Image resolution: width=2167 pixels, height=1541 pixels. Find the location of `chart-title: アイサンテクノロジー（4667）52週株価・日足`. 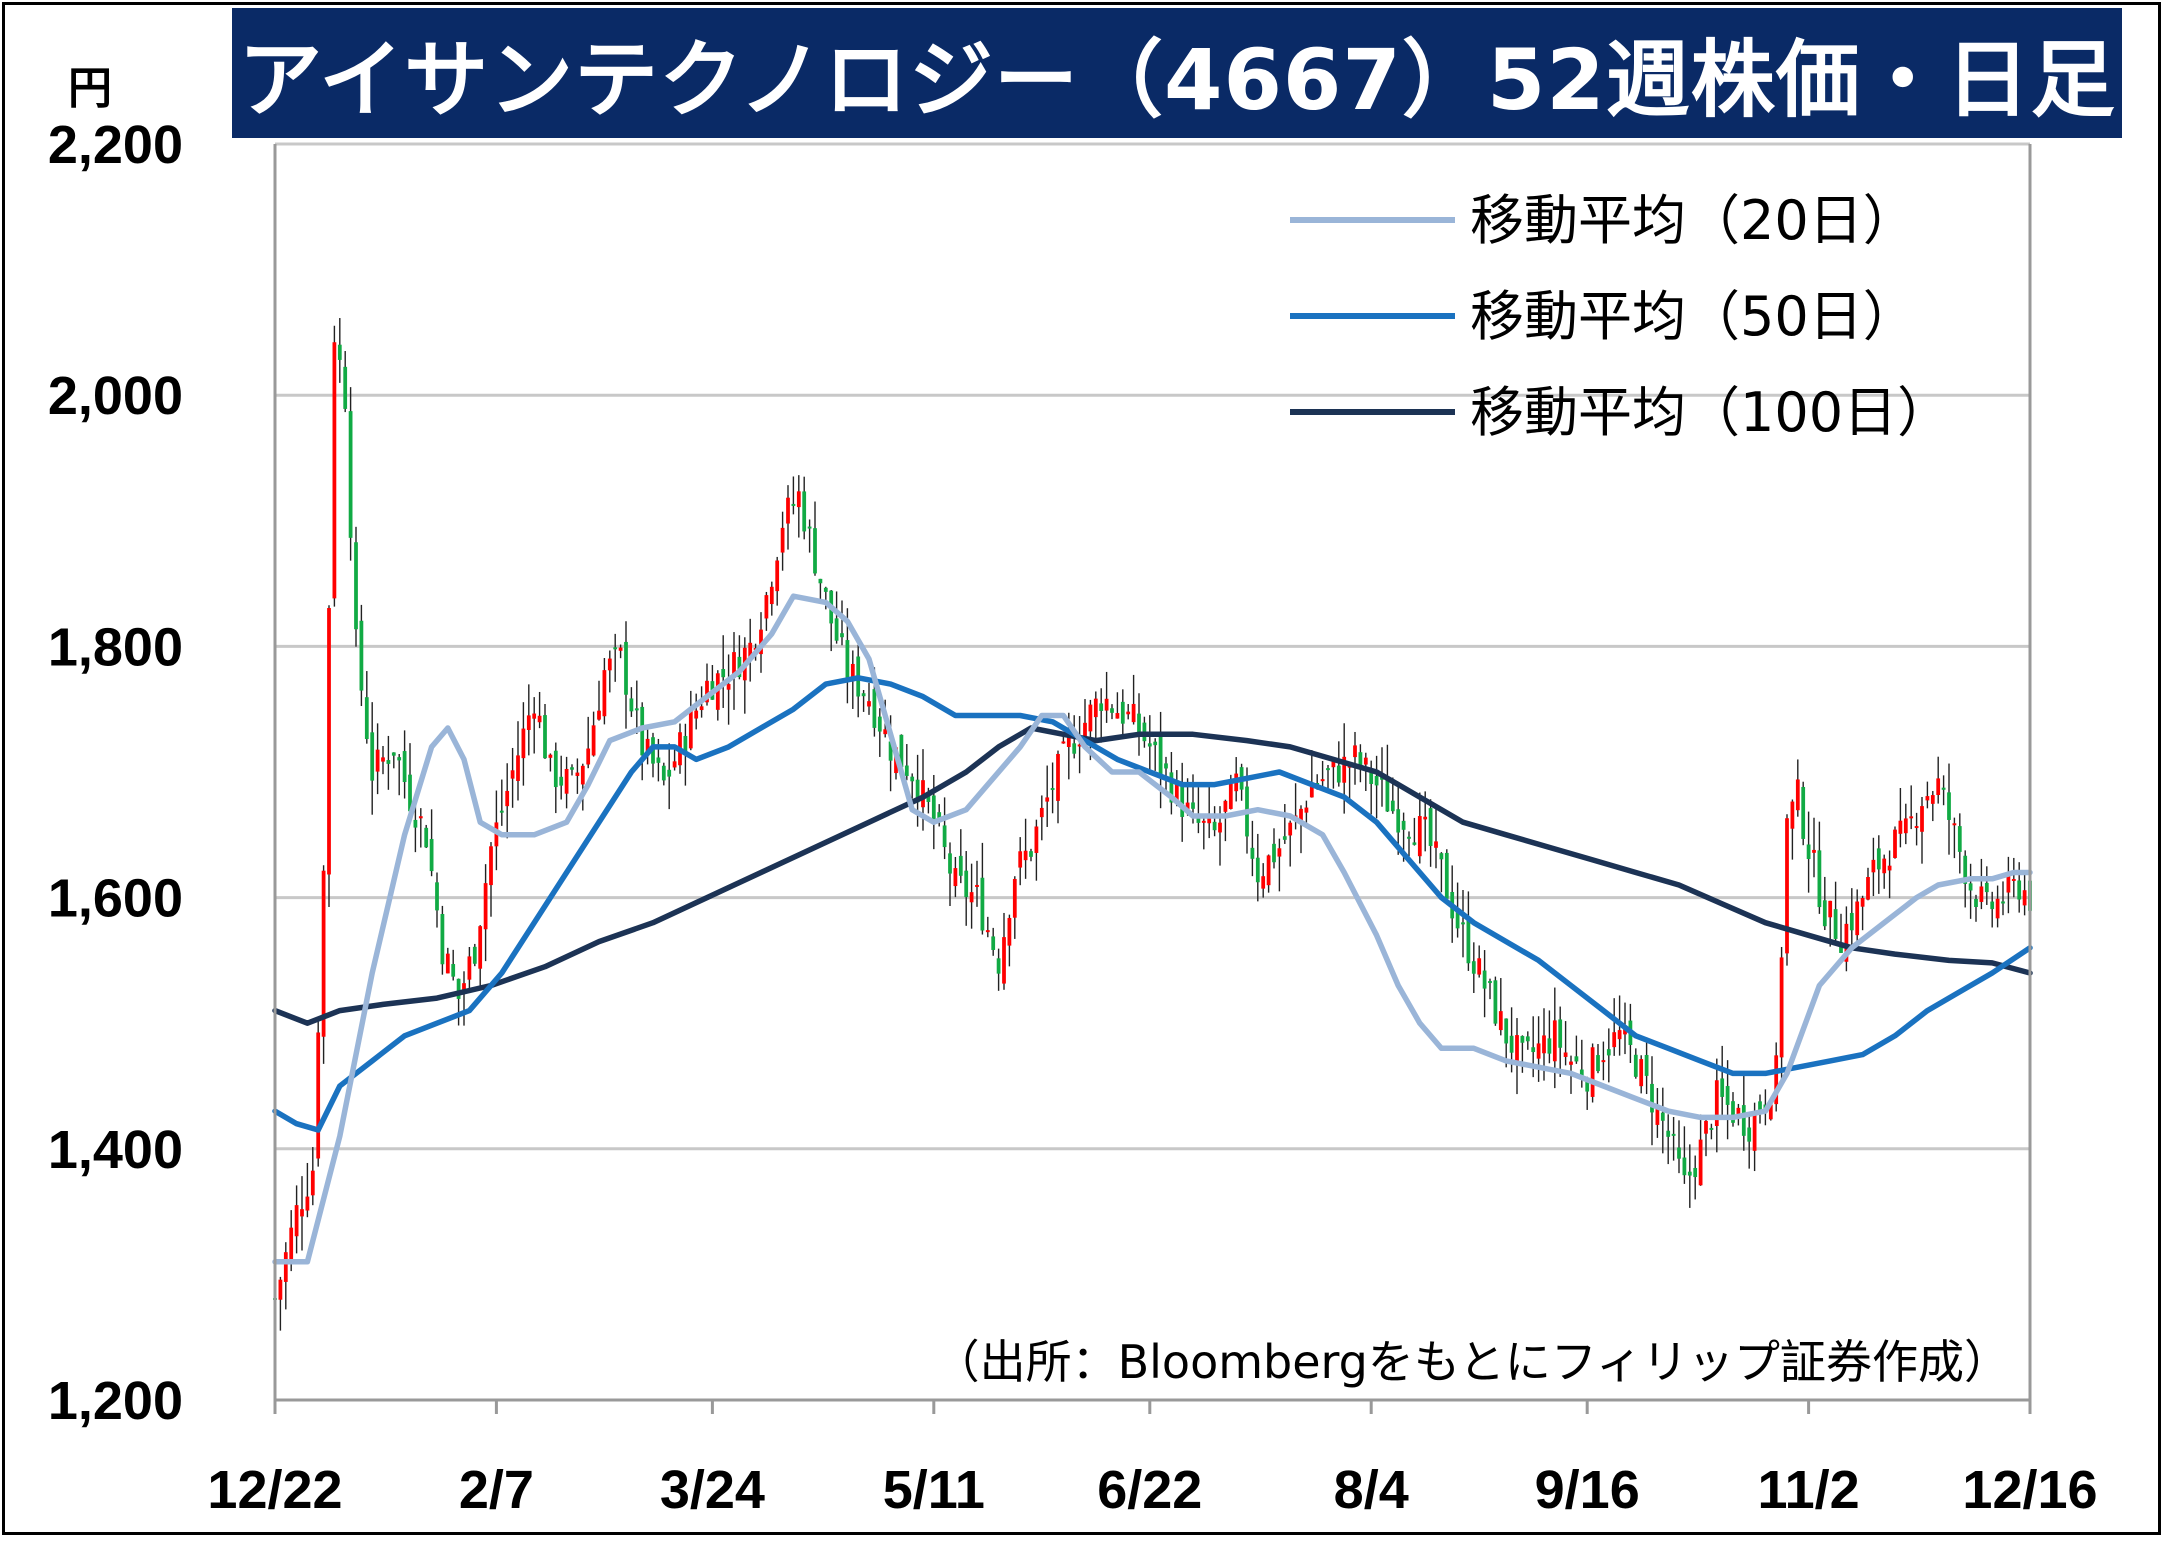

chart-title: アイサンテクノロジー（4667）52週株価・日足 is located at coordinates (1177, 73).